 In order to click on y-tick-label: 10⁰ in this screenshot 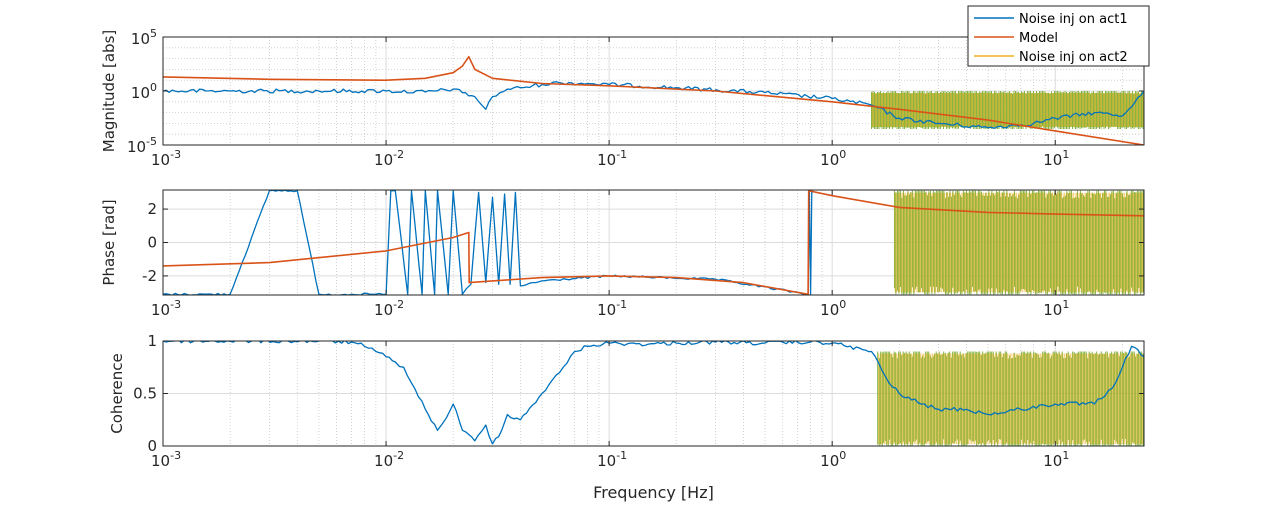, I will do `click(144, 91)`.